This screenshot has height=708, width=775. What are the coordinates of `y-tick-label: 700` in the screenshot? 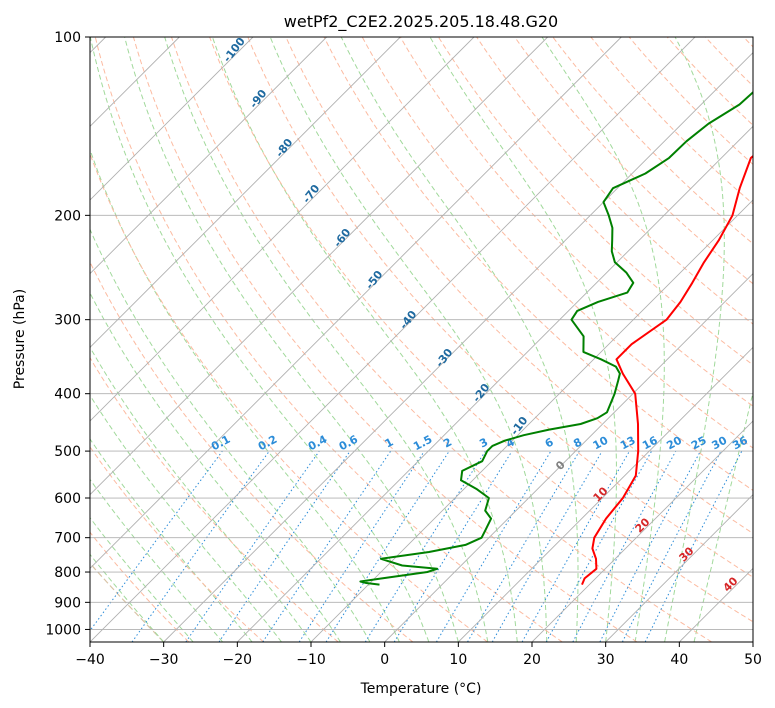 It's located at (67, 539).